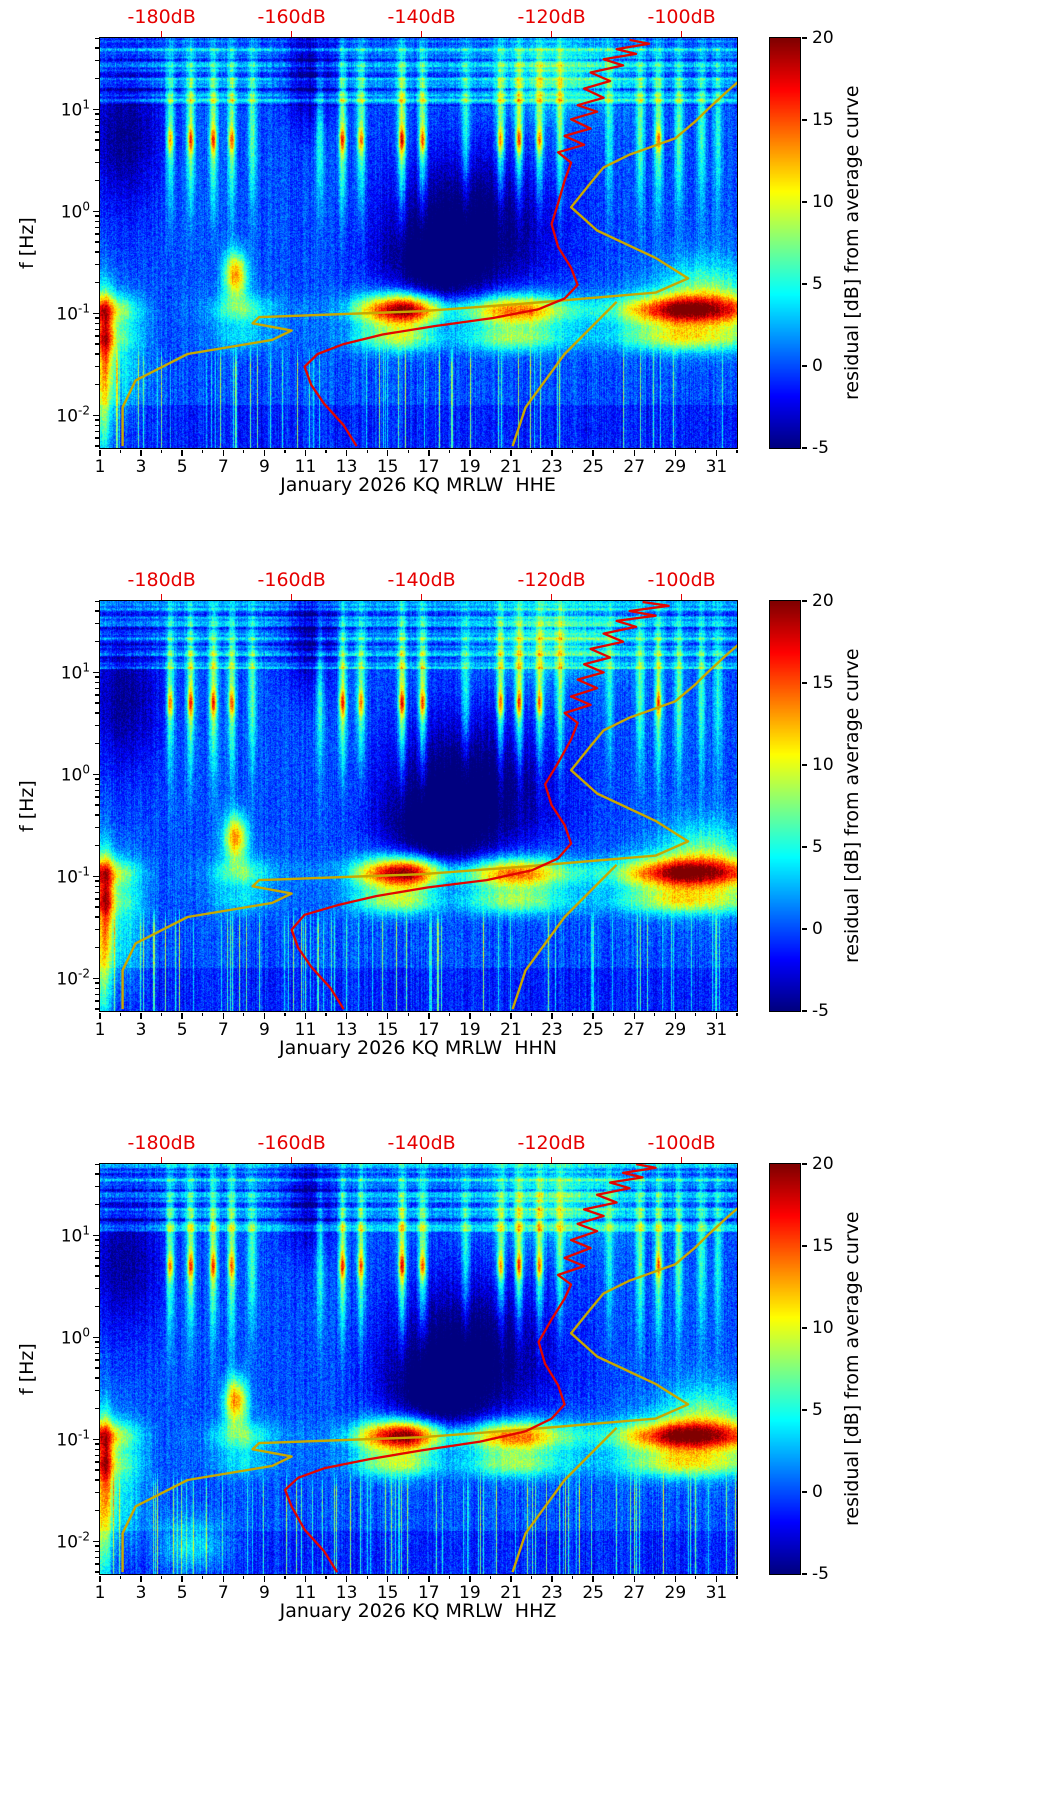 Image resolution: width=1052 pixels, height=1806 pixels. I want to click on colorbar-tick-label: 15, so click(823, 120).